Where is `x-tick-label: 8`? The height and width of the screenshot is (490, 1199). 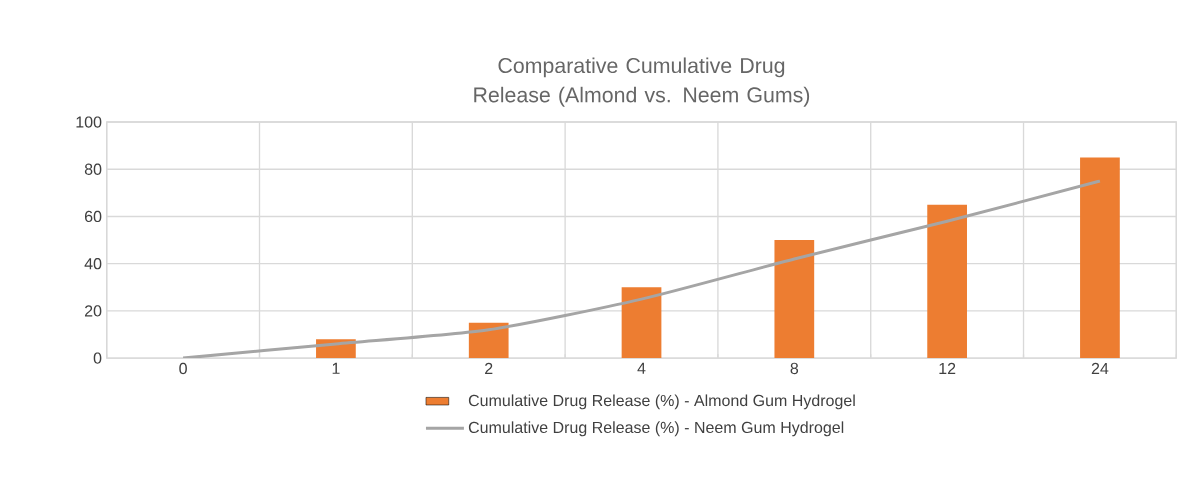 x-tick-label: 8 is located at coordinates (794, 368).